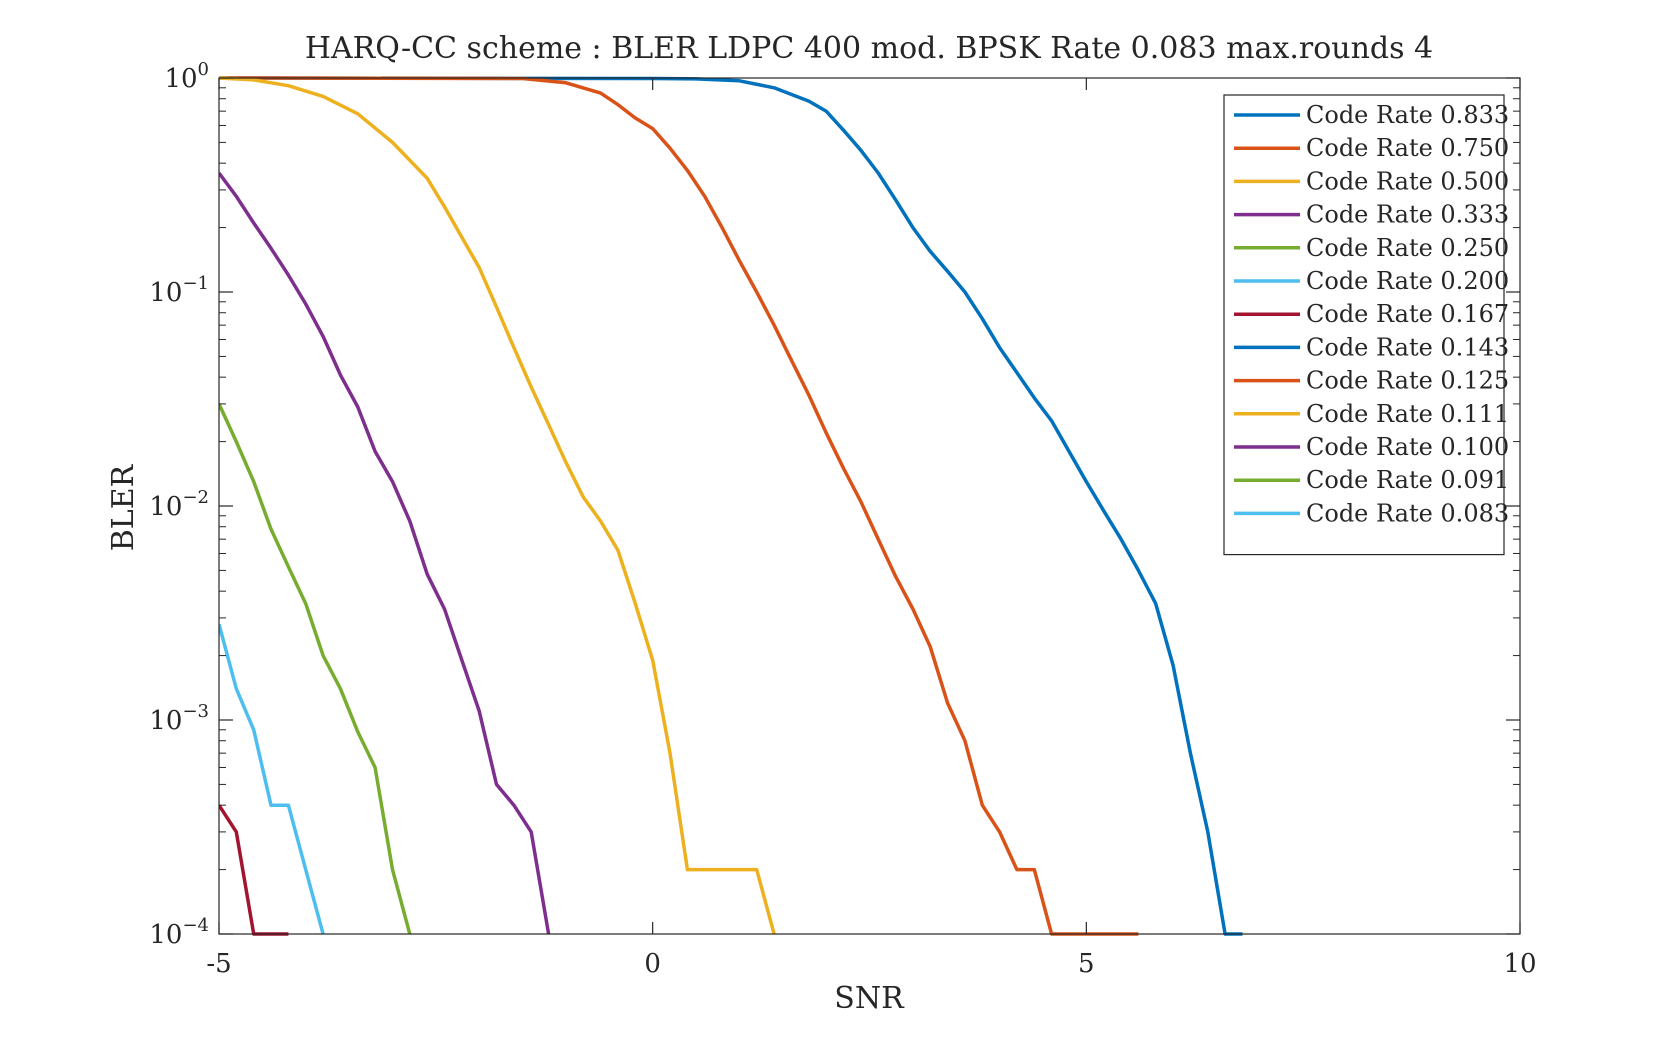 This screenshot has width=1667, height=1042. Describe the element at coordinates (179, 290) in the screenshot. I see `y-tick-label: 10⁻¹` at that location.